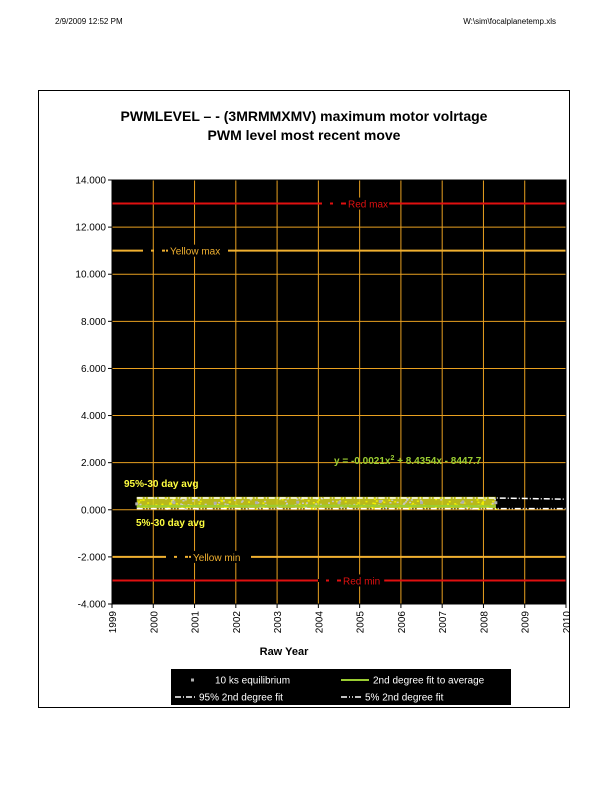  I want to click on limit-label-red-max: Red max, so click(368, 205).